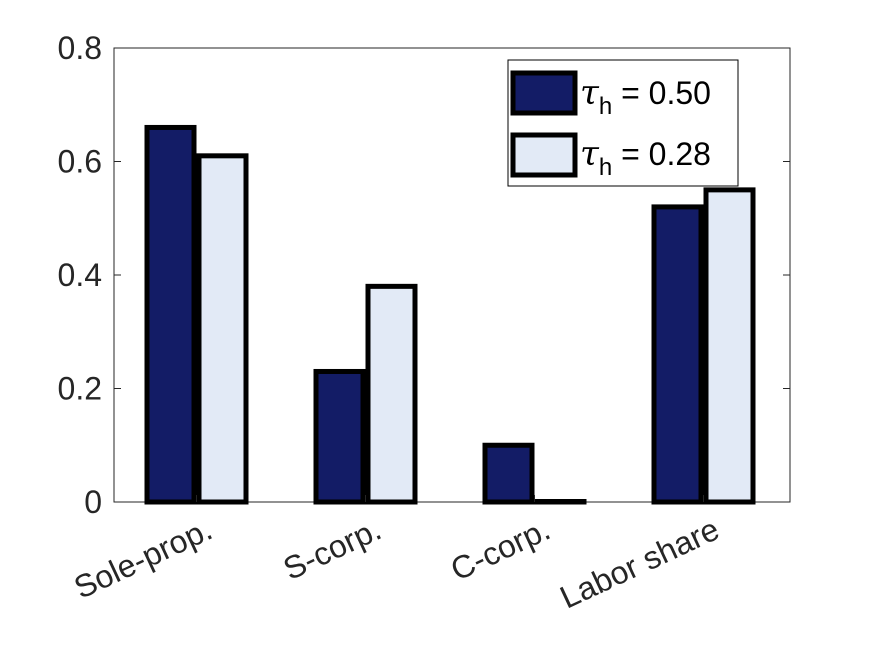 The width and height of the screenshot is (875, 656). I want to click on legend-value-2: = 0.28, so click(661, 154).